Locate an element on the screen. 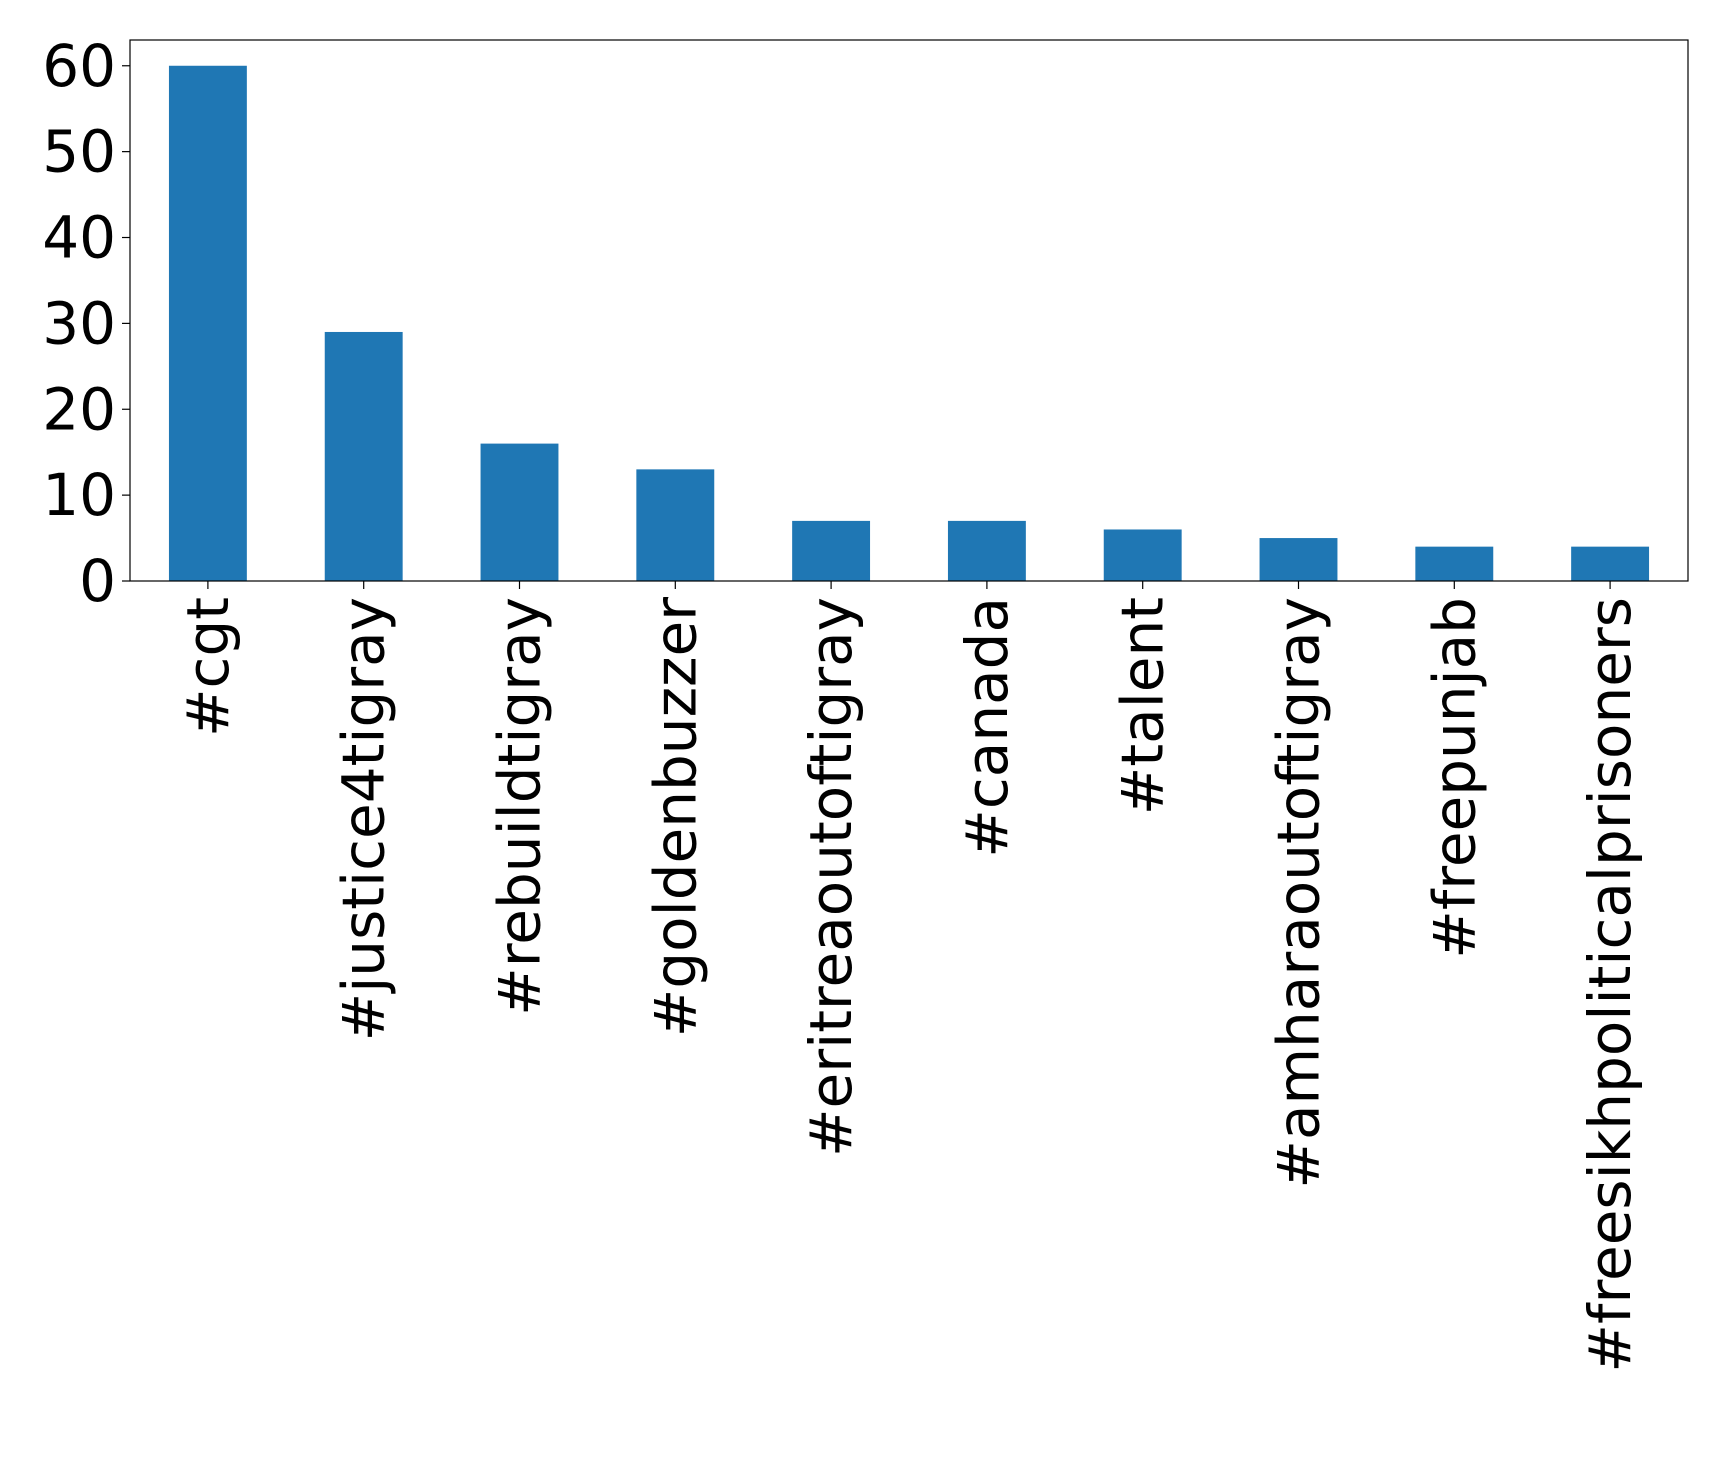  x-tick-label: #goldenbuzzer is located at coordinates (675, 817).